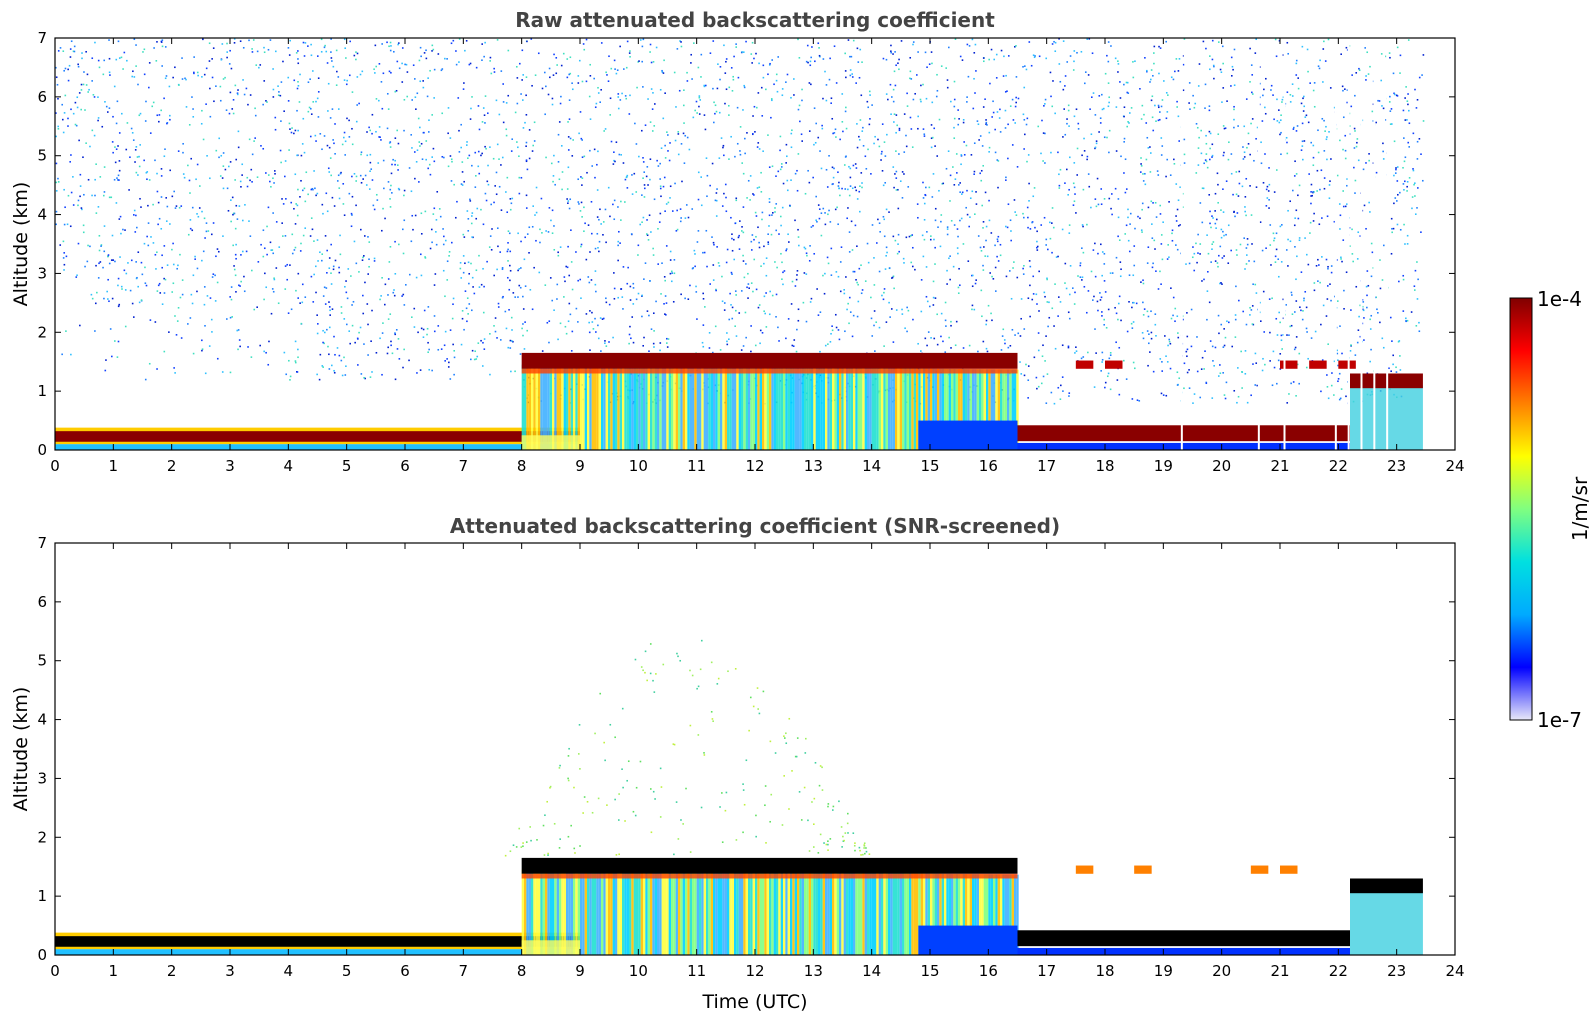 Image resolution: width=1595 pixels, height=1020 pixels. What do you see at coordinates (42, 273) in the screenshot?
I see `y-tick-label: 3` at bounding box center [42, 273].